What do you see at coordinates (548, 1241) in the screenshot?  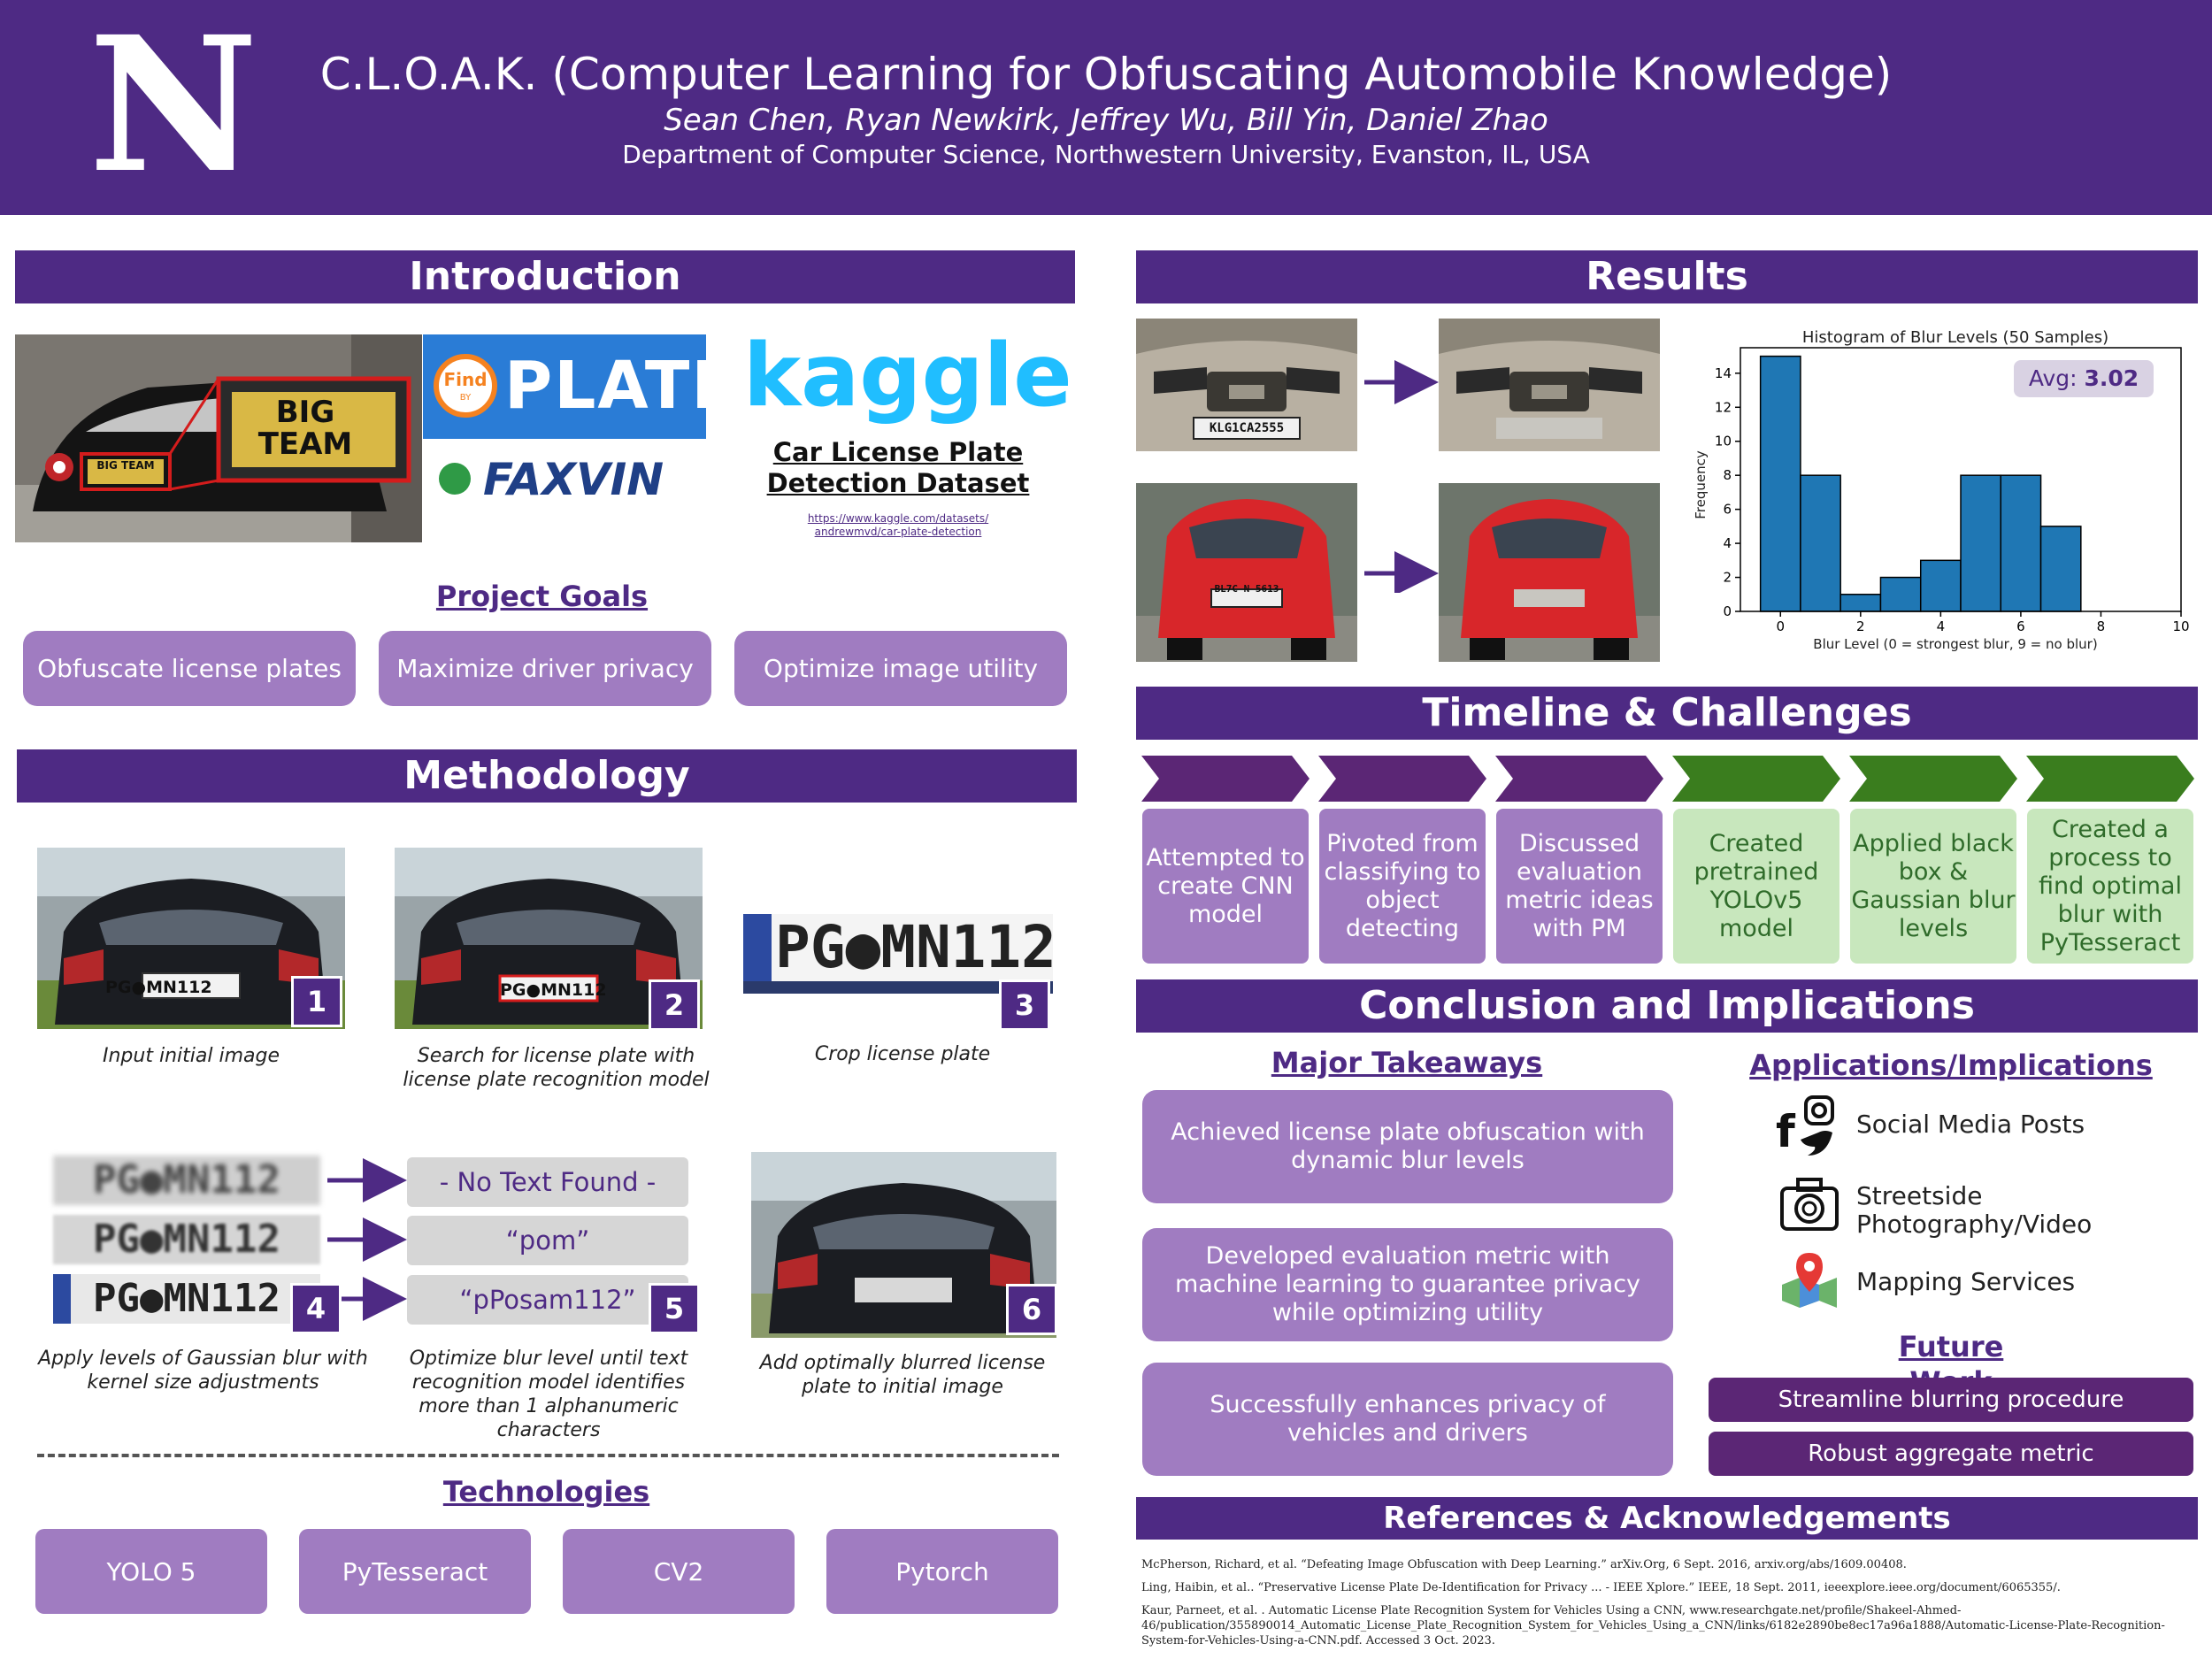 I see `ocr-result-box: “pom”` at bounding box center [548, 1241].